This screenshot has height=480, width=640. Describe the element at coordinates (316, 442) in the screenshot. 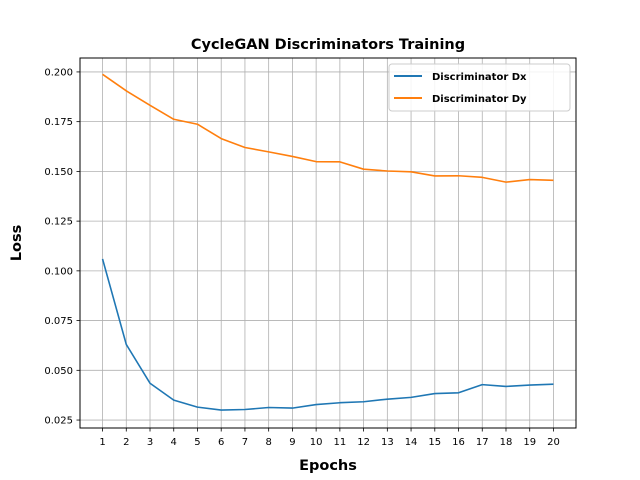

I see `x-tick-label: 10` at that location.